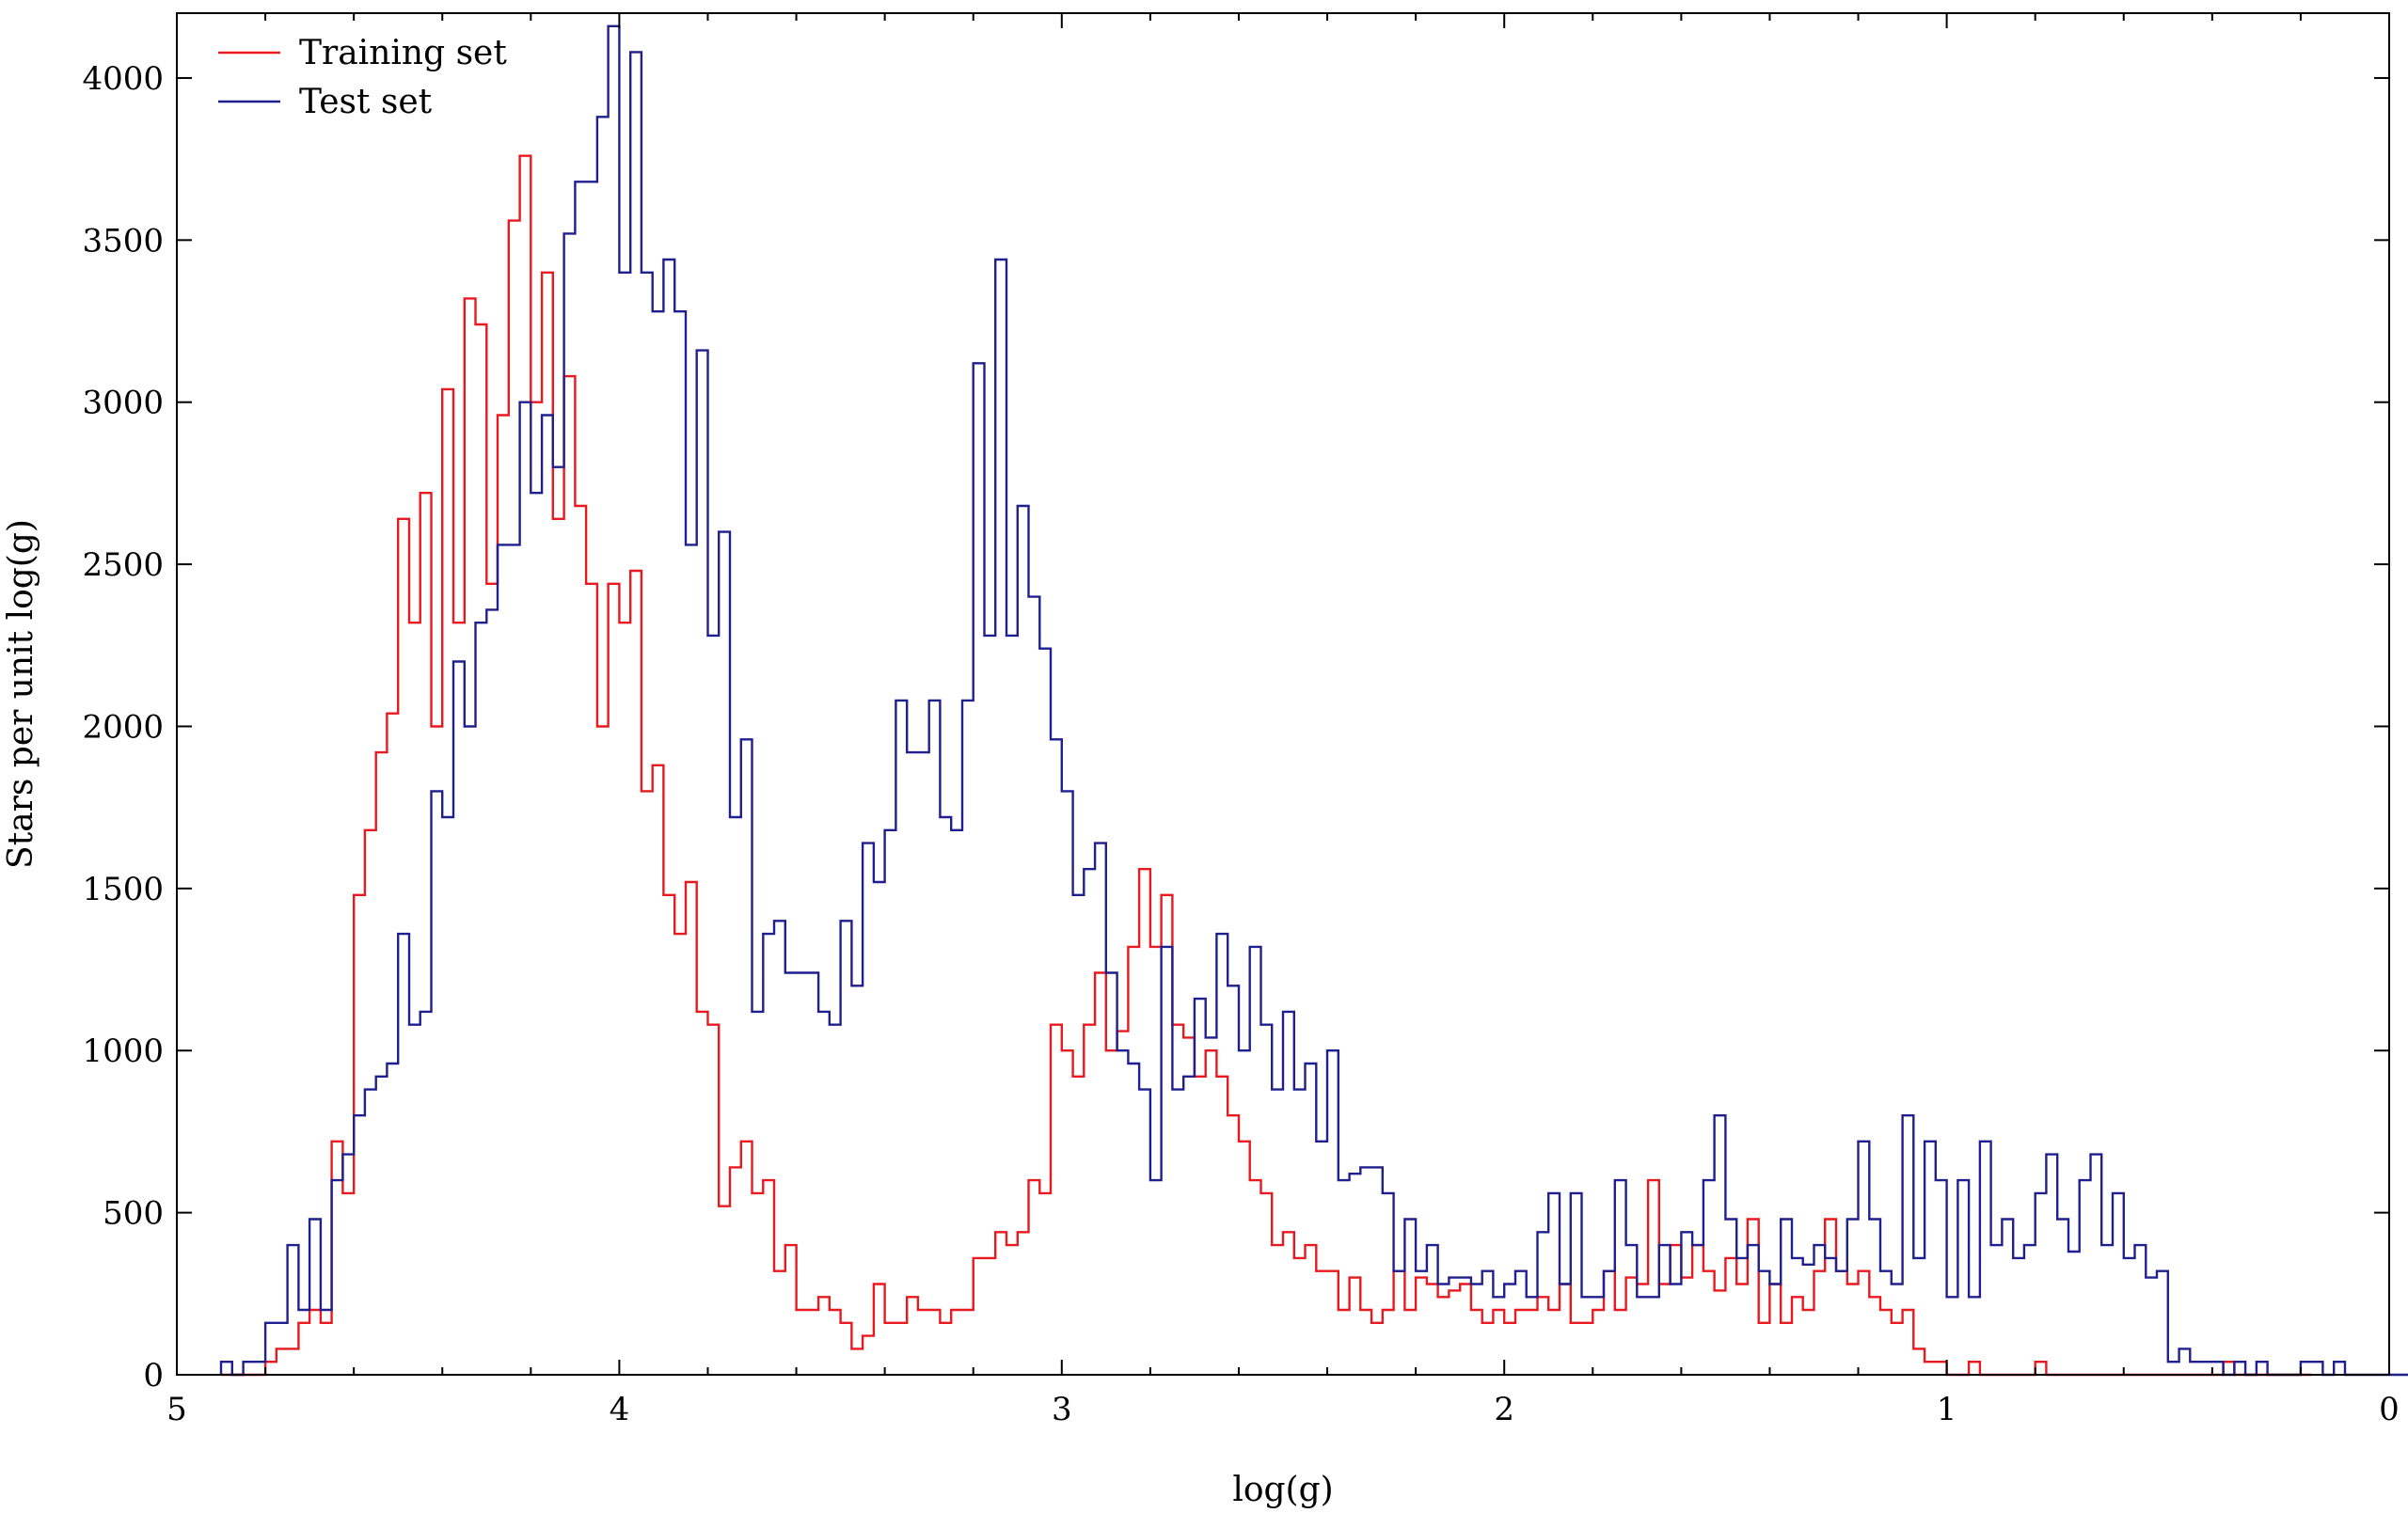  What do you see at coordinates (403, 53) in the screenshot?
I see `legend-label: Training set` at bounding box center [403, 53].